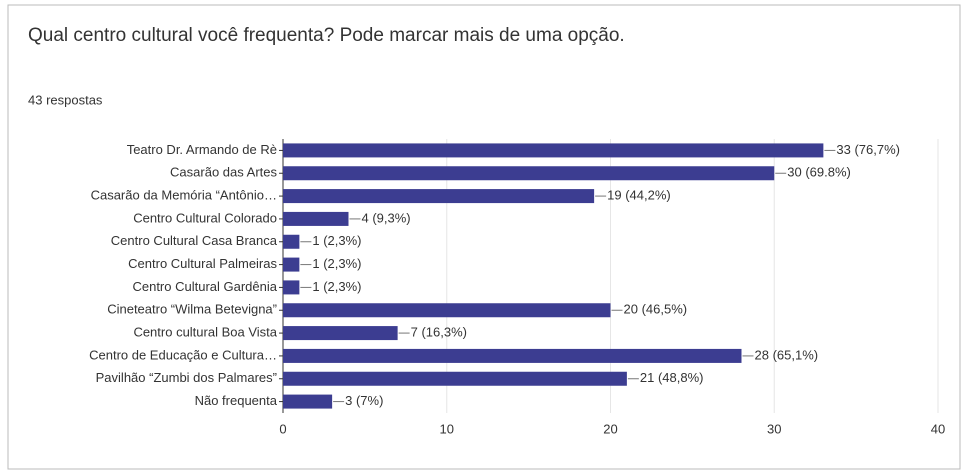  What do you see at coordinates (65, 99) in the screenshot?
I see `chart-subtitle: 43 respostas` at bounding box center [65, 99].